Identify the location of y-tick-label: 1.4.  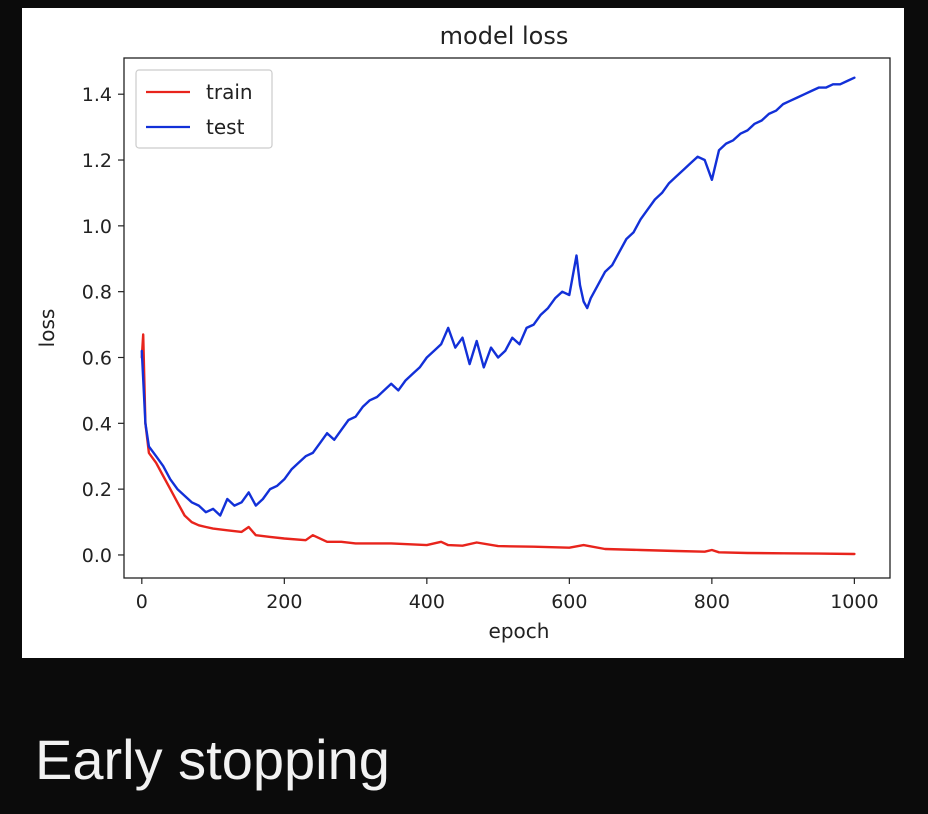
(97, 95).